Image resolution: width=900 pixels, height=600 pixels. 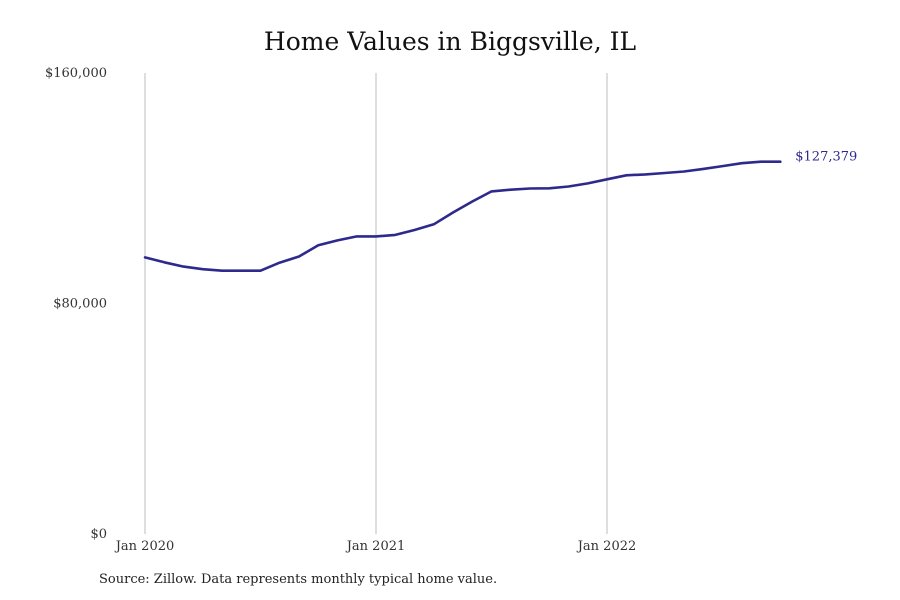 I want to click on y-tick-label-1: $80,000, so click(x=80, y=304).